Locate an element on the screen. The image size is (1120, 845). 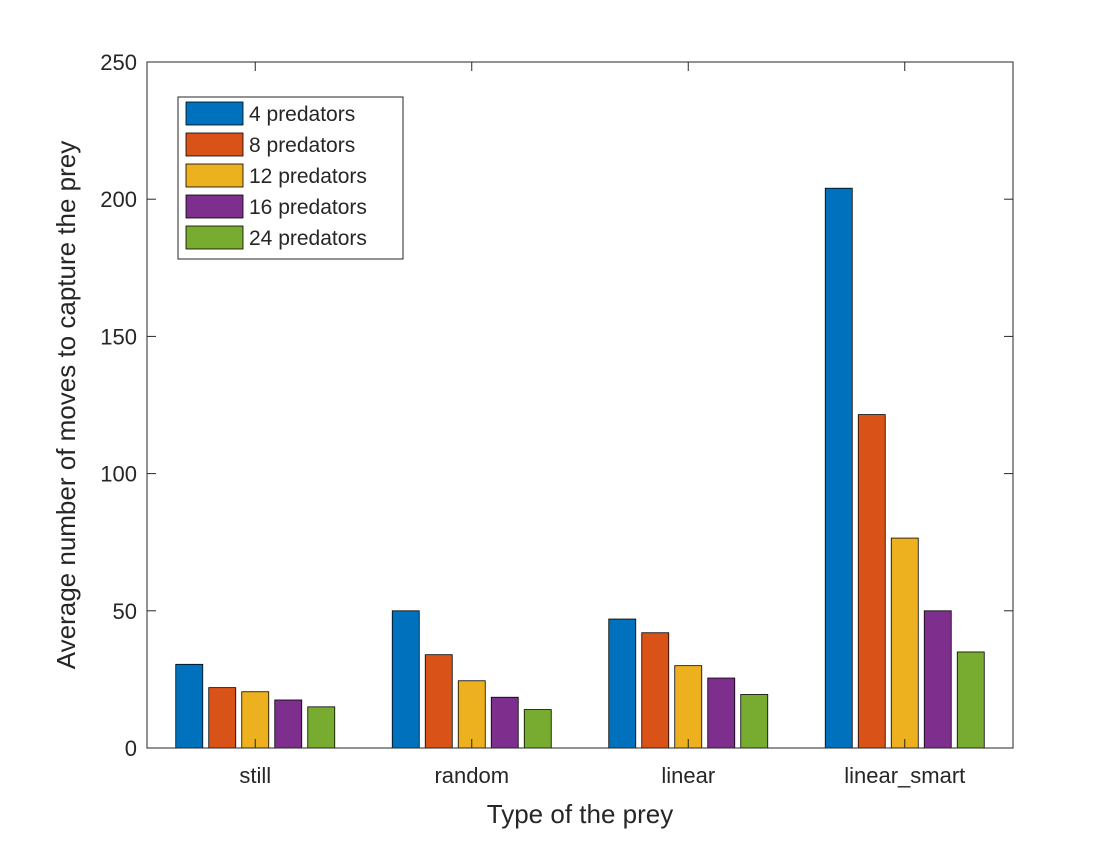
bar-linear_smart-24-predators is located at coordinates (970, 700).